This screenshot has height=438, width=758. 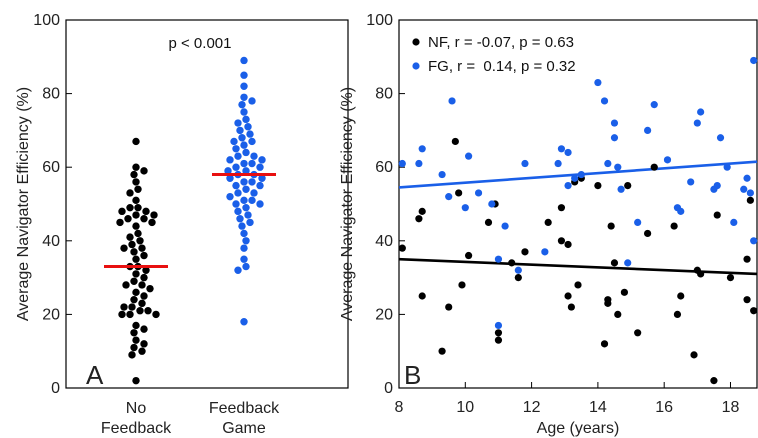 I want to click on y-tick-label-a: 80, so click(x=51, y=94).